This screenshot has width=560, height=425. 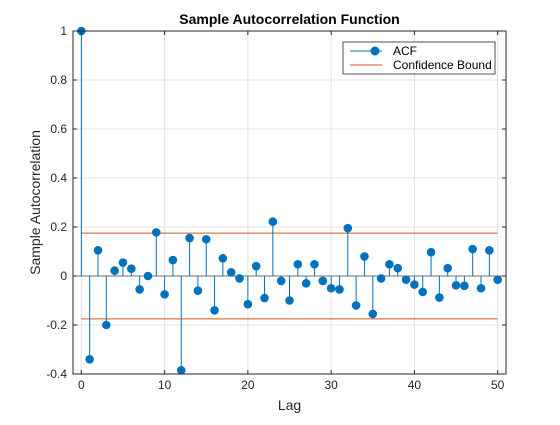 I want to click on legend-box, so click(x=419, y=58).